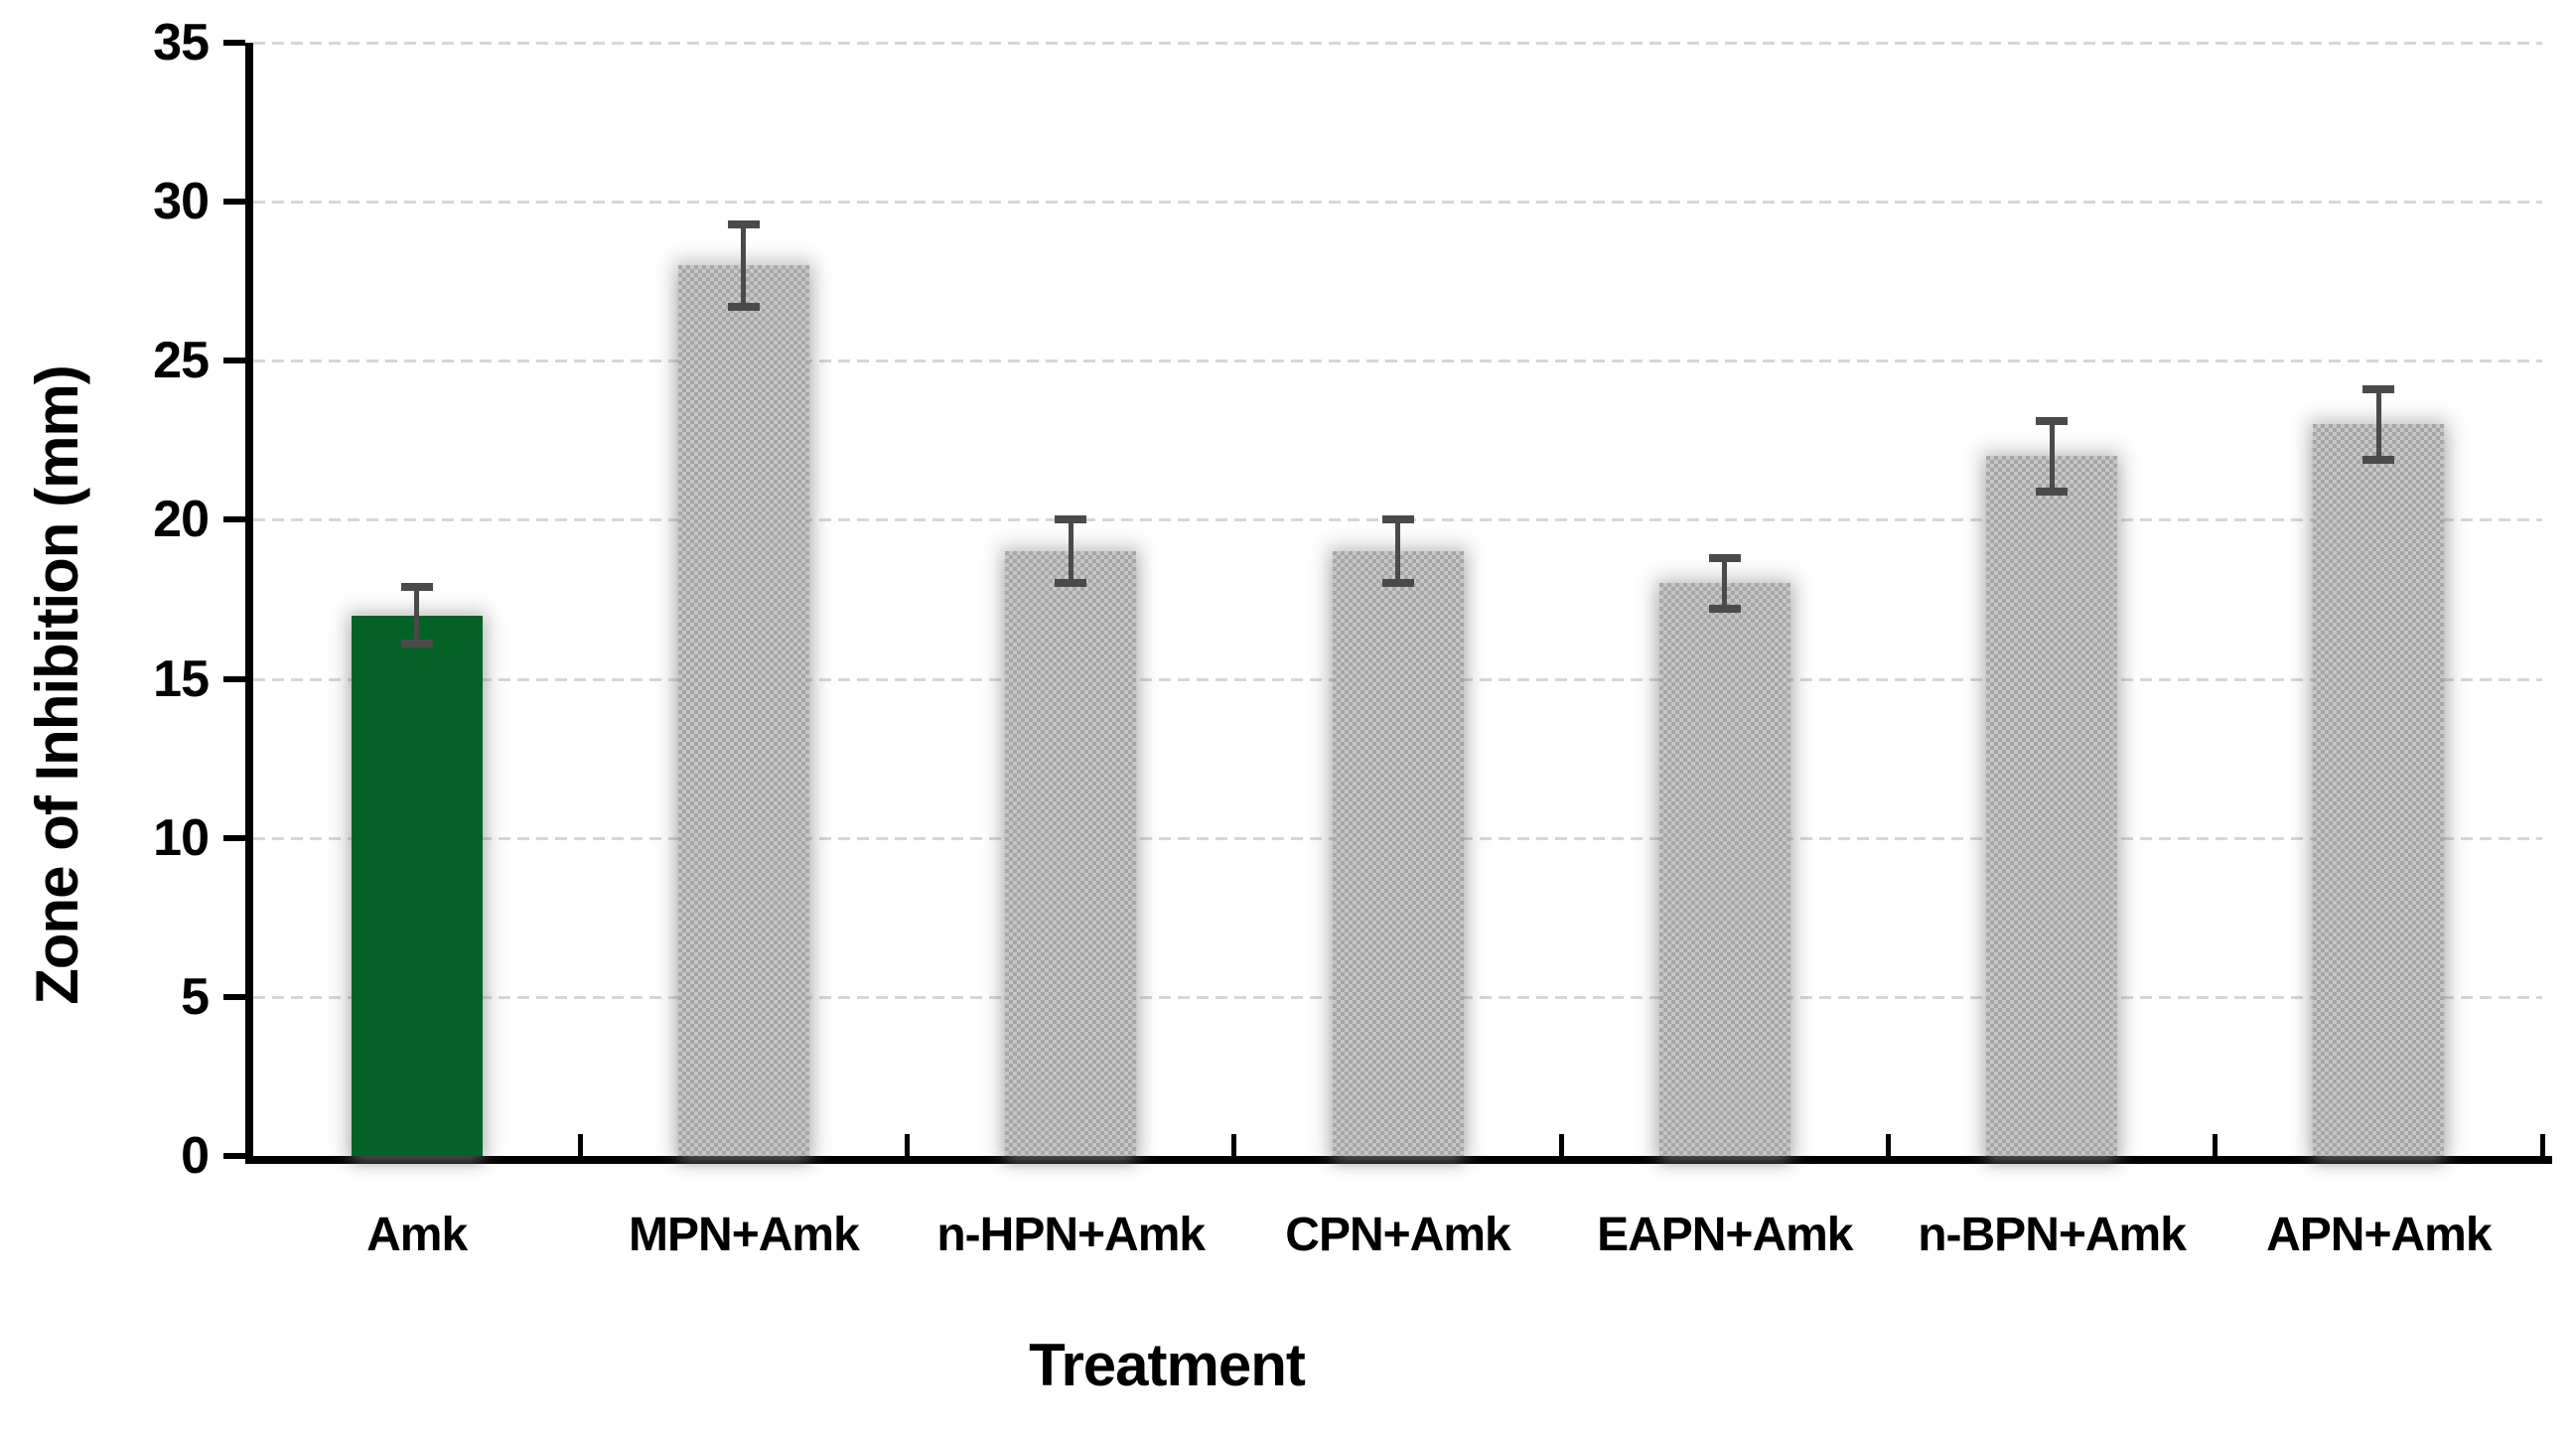 Image resolution: width=2576 pixels, height=1438 pixels. Describe the element at coordinates (1071, 1235) in the screenshot. I see `category-label: n-HPN+Amk` at that location.